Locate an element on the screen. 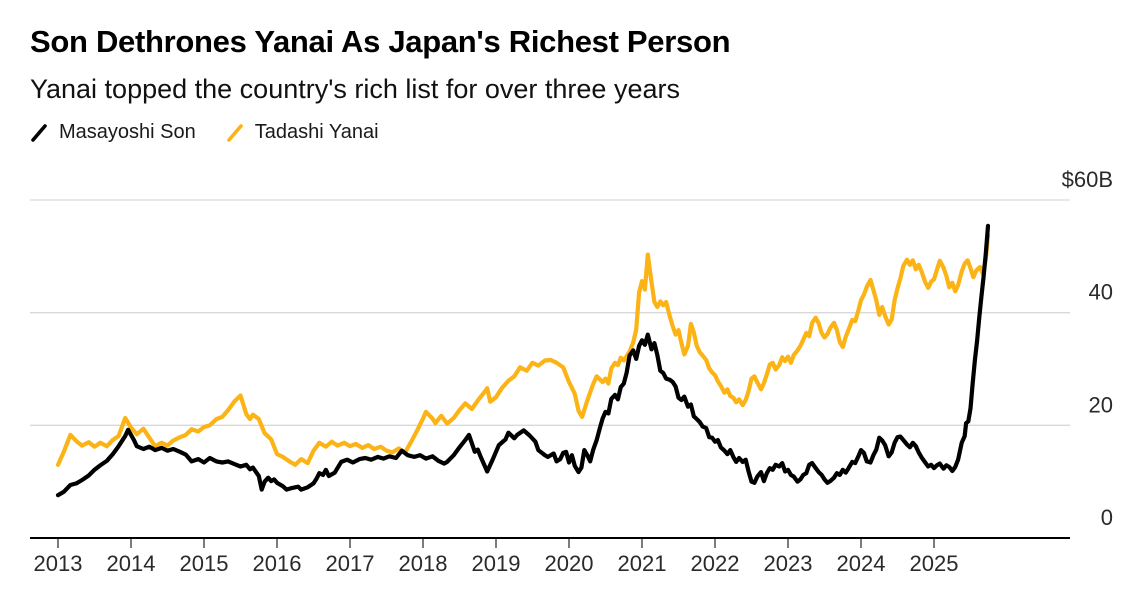 This screenshot has width=1125, height=602. x-axis-label: 2021 is located at coordinates (642, 563).